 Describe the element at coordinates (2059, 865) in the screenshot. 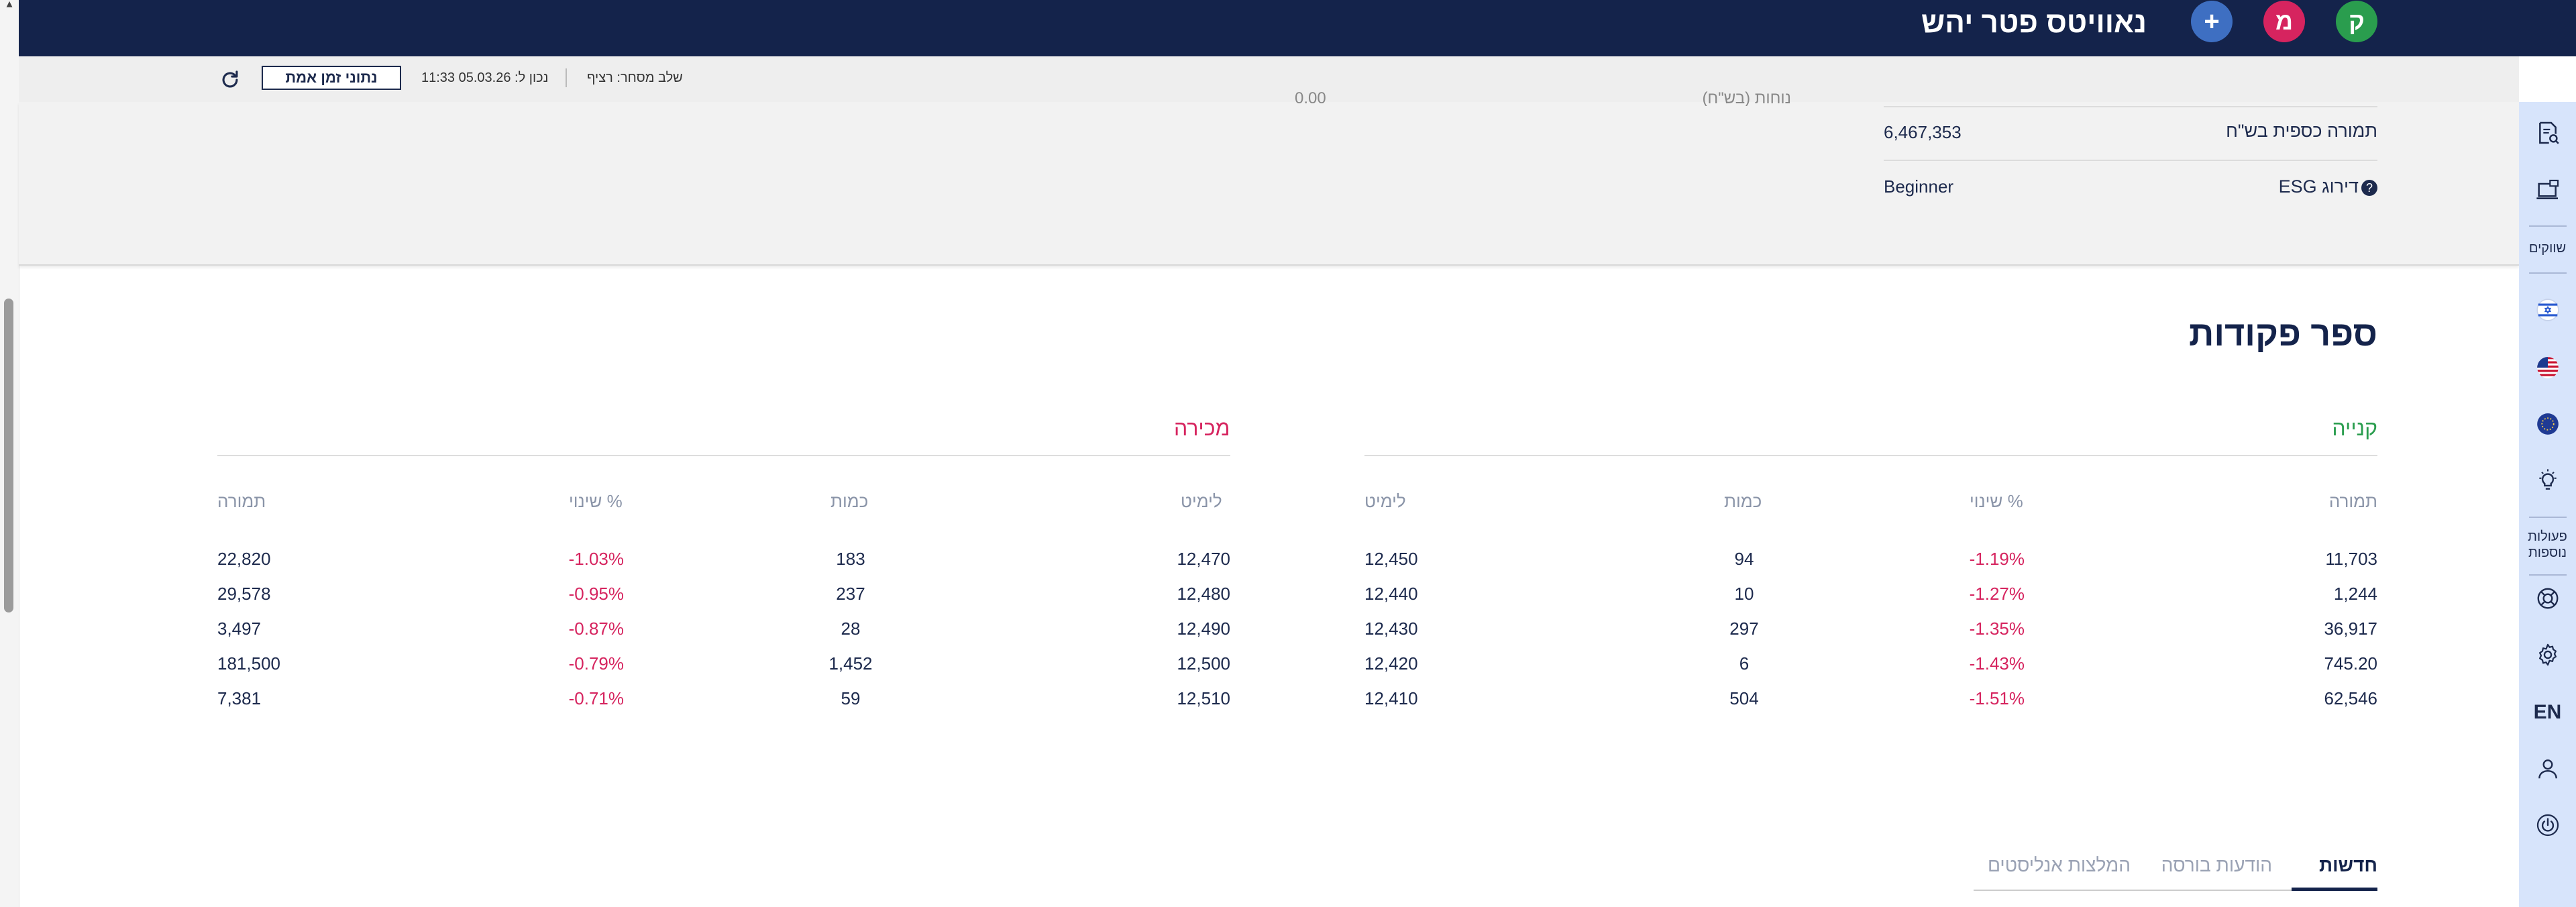

I see `tab-analyst-recommendations: המלצות אנליסטים` at that location.